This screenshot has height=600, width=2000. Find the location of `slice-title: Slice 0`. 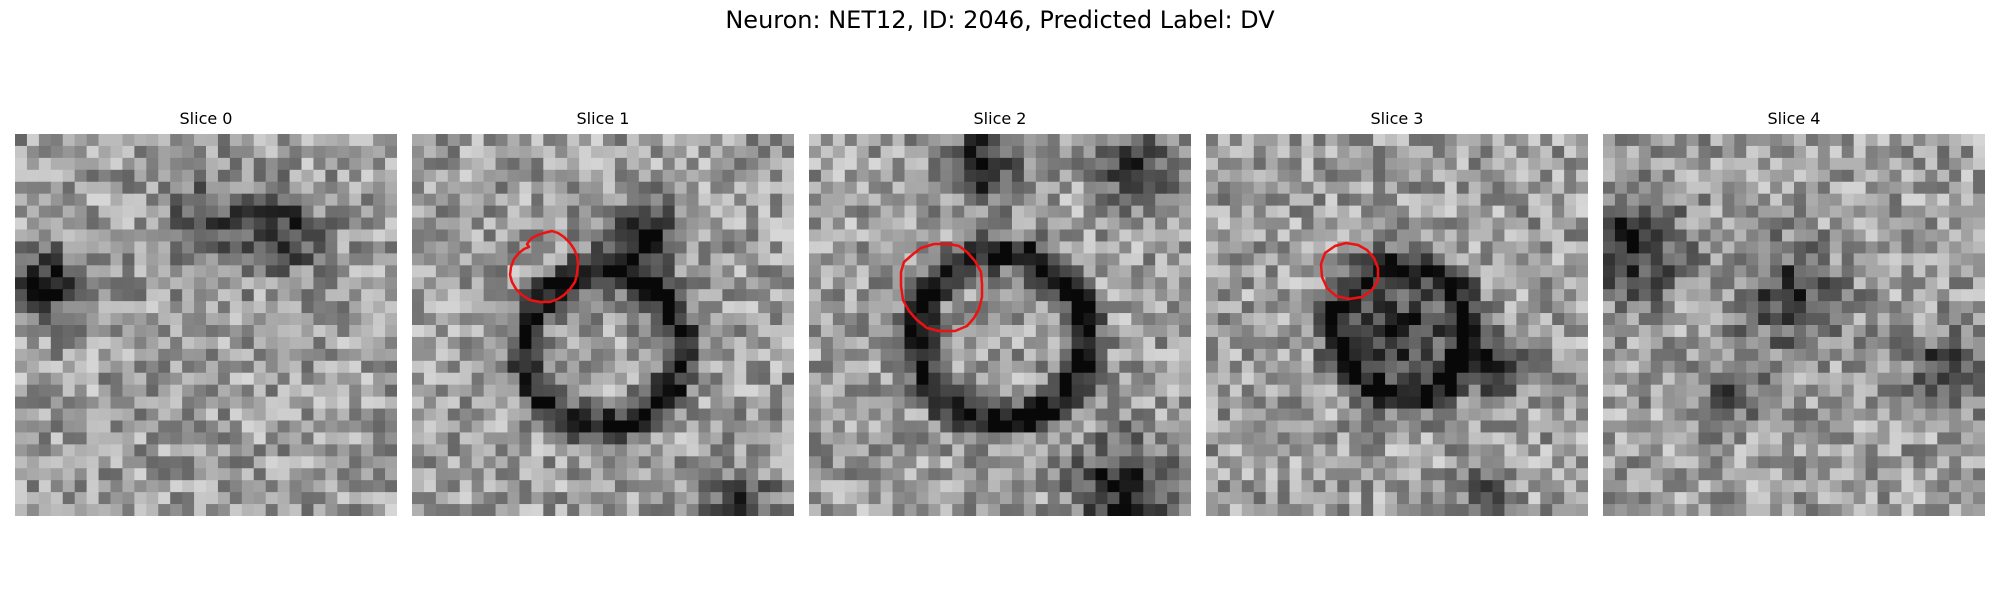

slice-title: Slice 0 is located at coordinates (206, 118).